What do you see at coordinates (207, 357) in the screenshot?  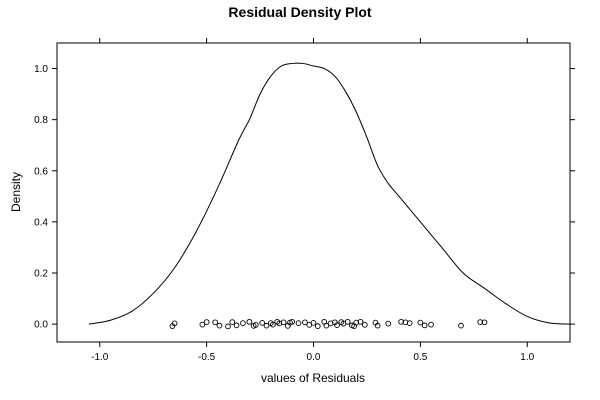 I see `x-tick-label: -0.5` at bounding box center [207, 357].